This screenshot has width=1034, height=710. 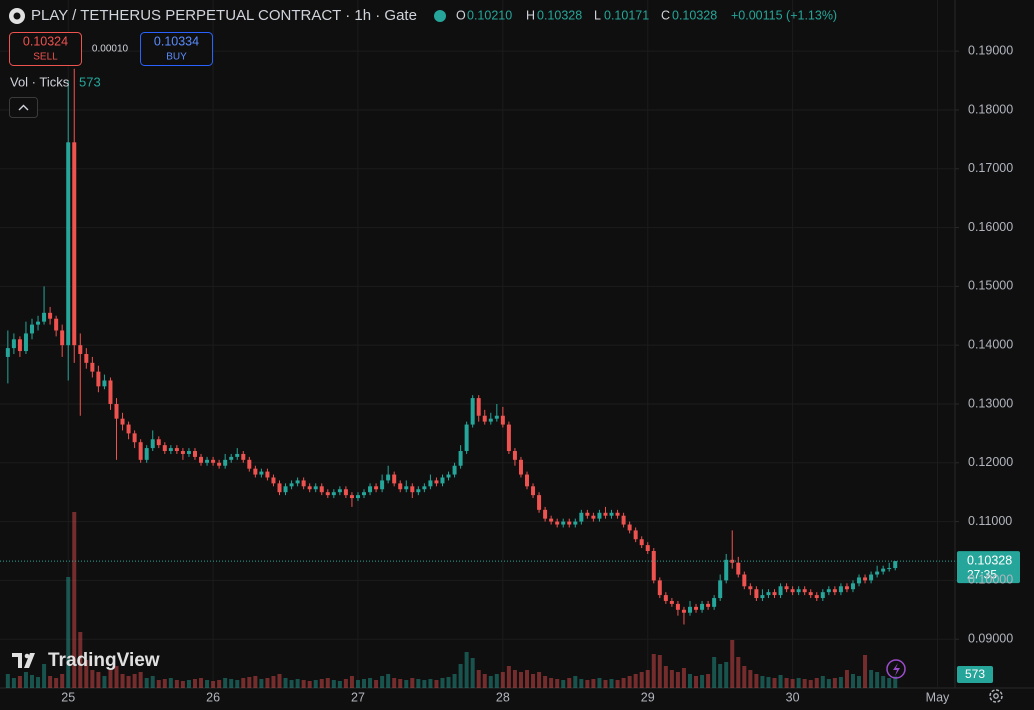 I want to click on y-tick-label: 0.13000, so click(x=990, y=403).